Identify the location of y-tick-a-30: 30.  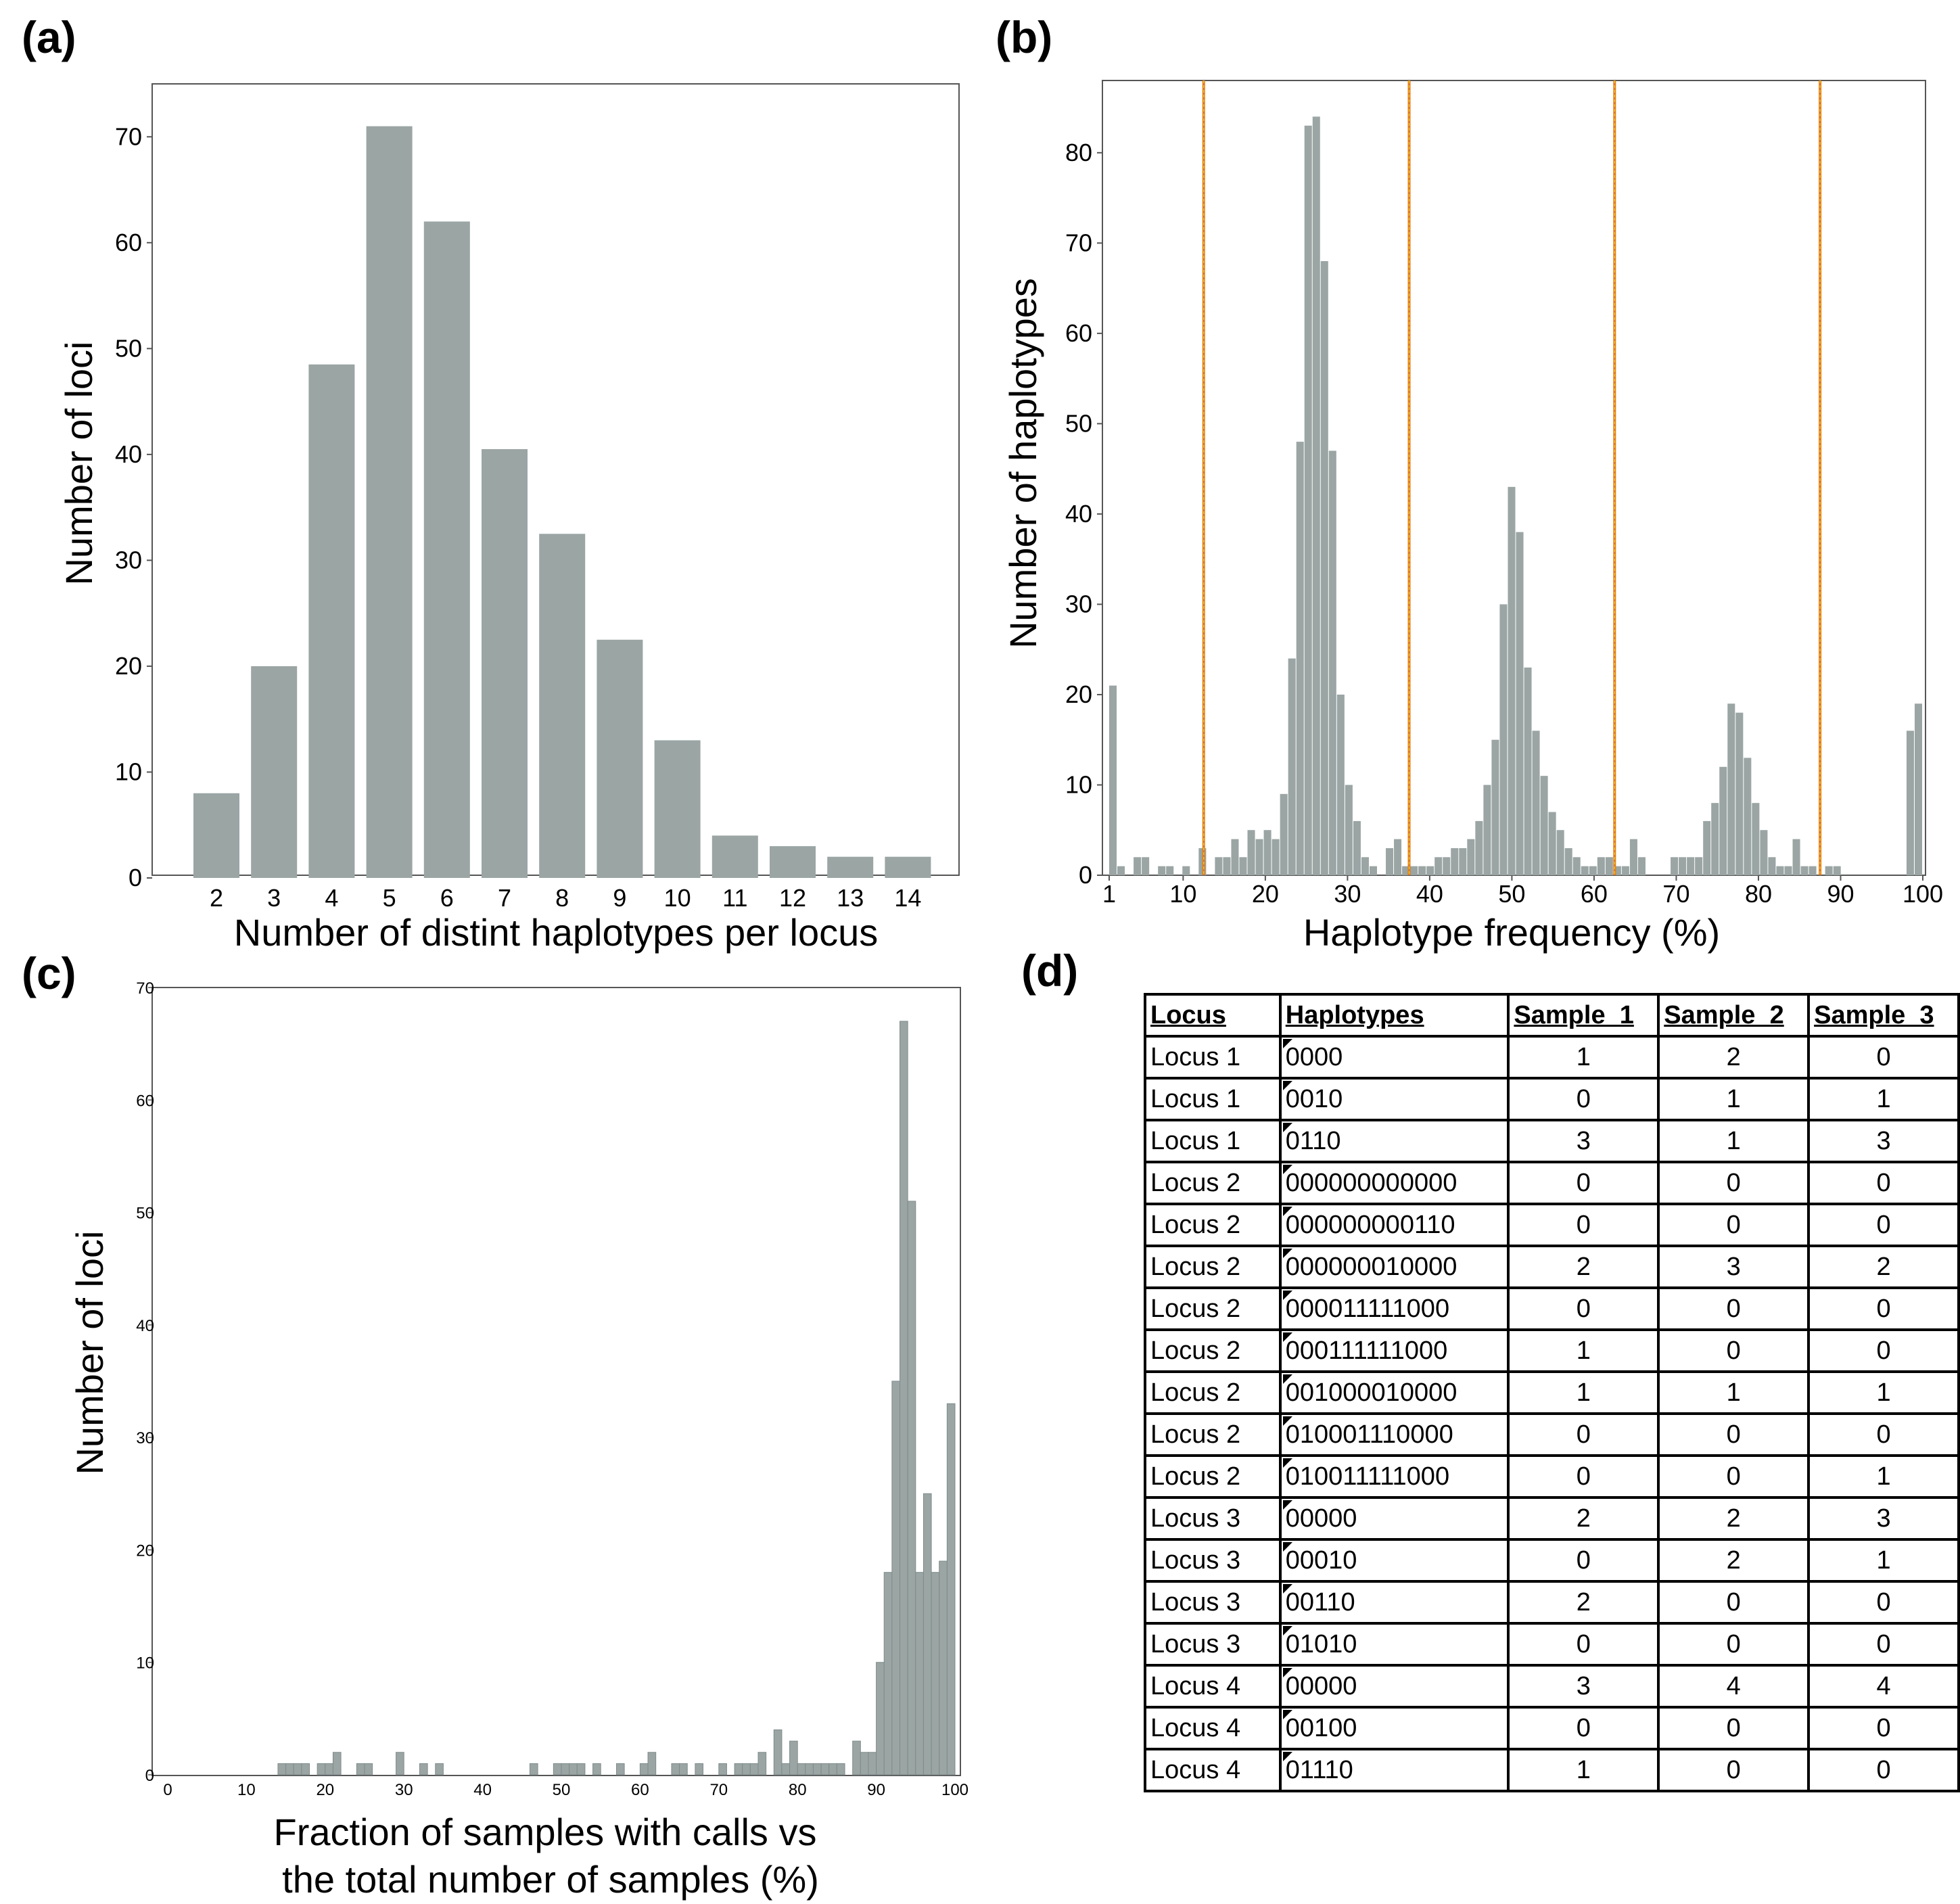
(129, 560).